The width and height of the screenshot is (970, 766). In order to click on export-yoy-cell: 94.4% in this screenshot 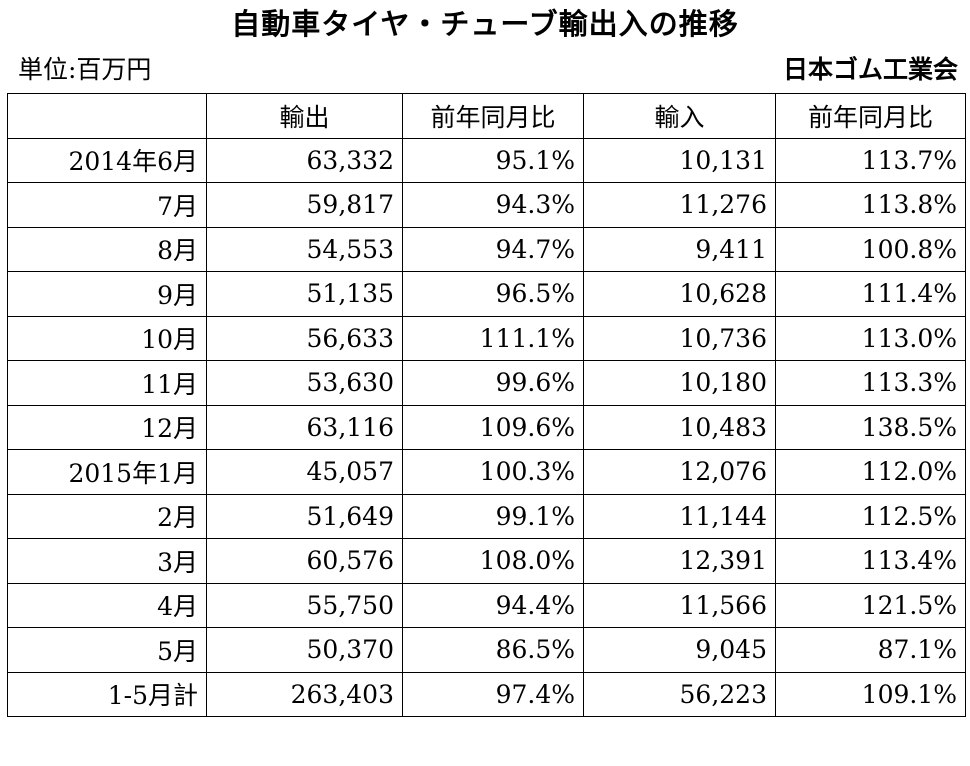, I will do `click(493, 605)`.